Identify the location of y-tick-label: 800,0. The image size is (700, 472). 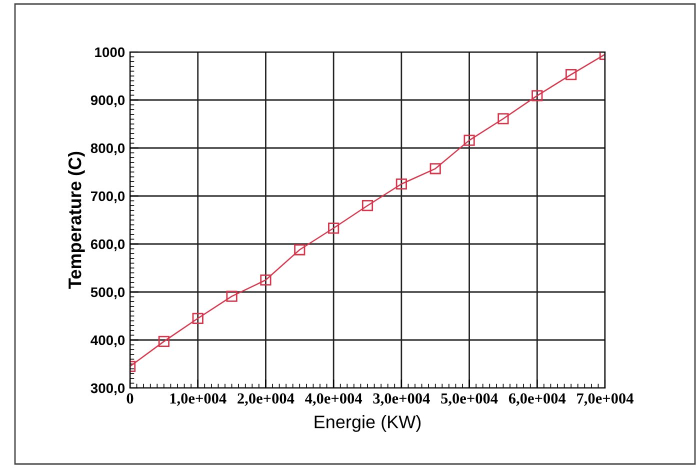
(107, 149).